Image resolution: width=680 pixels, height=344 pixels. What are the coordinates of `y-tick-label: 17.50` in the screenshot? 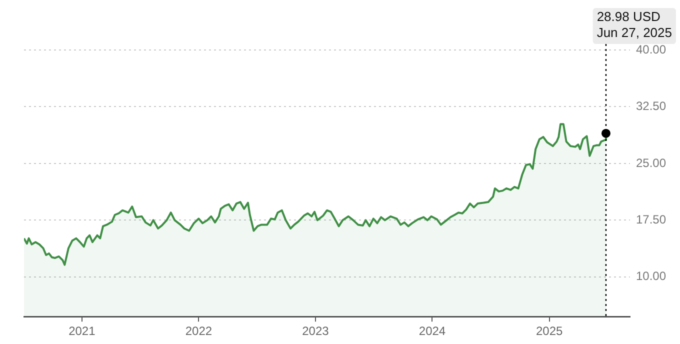 It's located at (651, 219).